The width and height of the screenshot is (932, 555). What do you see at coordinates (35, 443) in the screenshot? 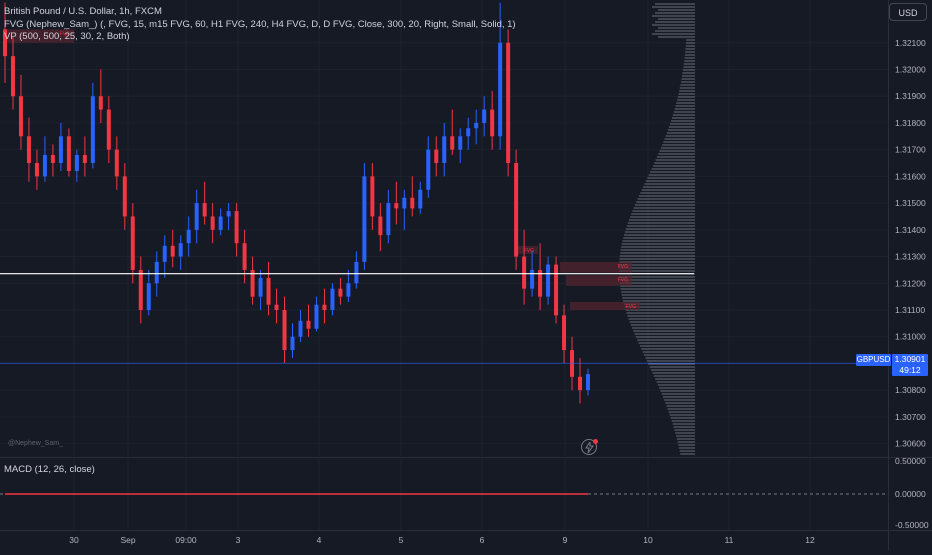
I see `author-watermark: @Nephew_Sam_` at bounding box center [35, 443].